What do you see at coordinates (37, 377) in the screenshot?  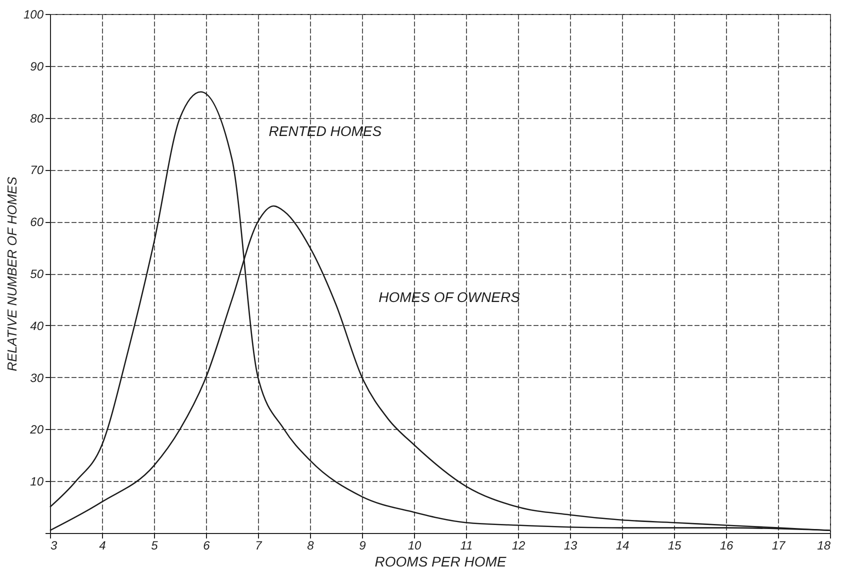 I see `y-tick-label: 30` at bounding box center [37, 377].